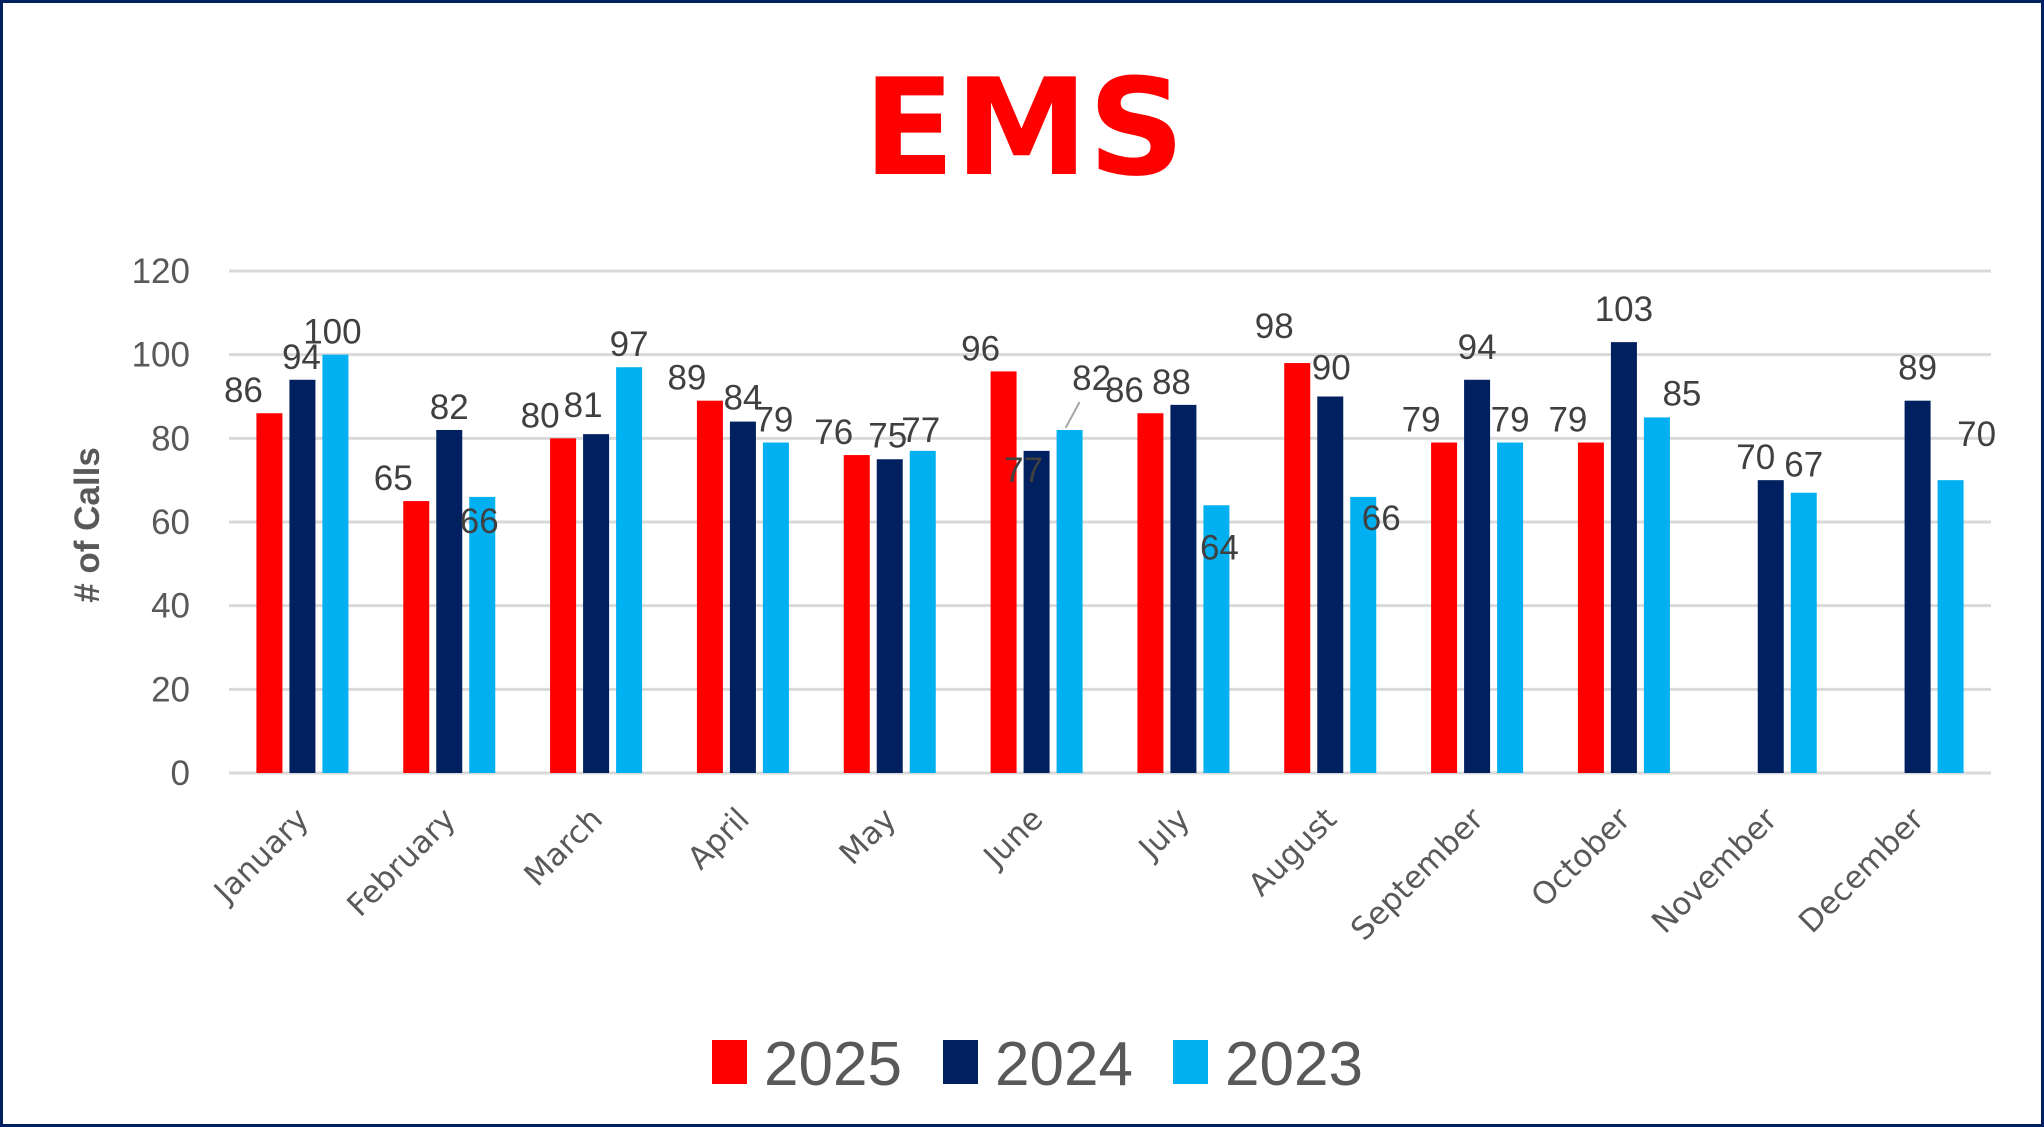 The height and width of the screenshot is (1127, 2044). I want to click on bar-2023-june, so click(1069, 601).